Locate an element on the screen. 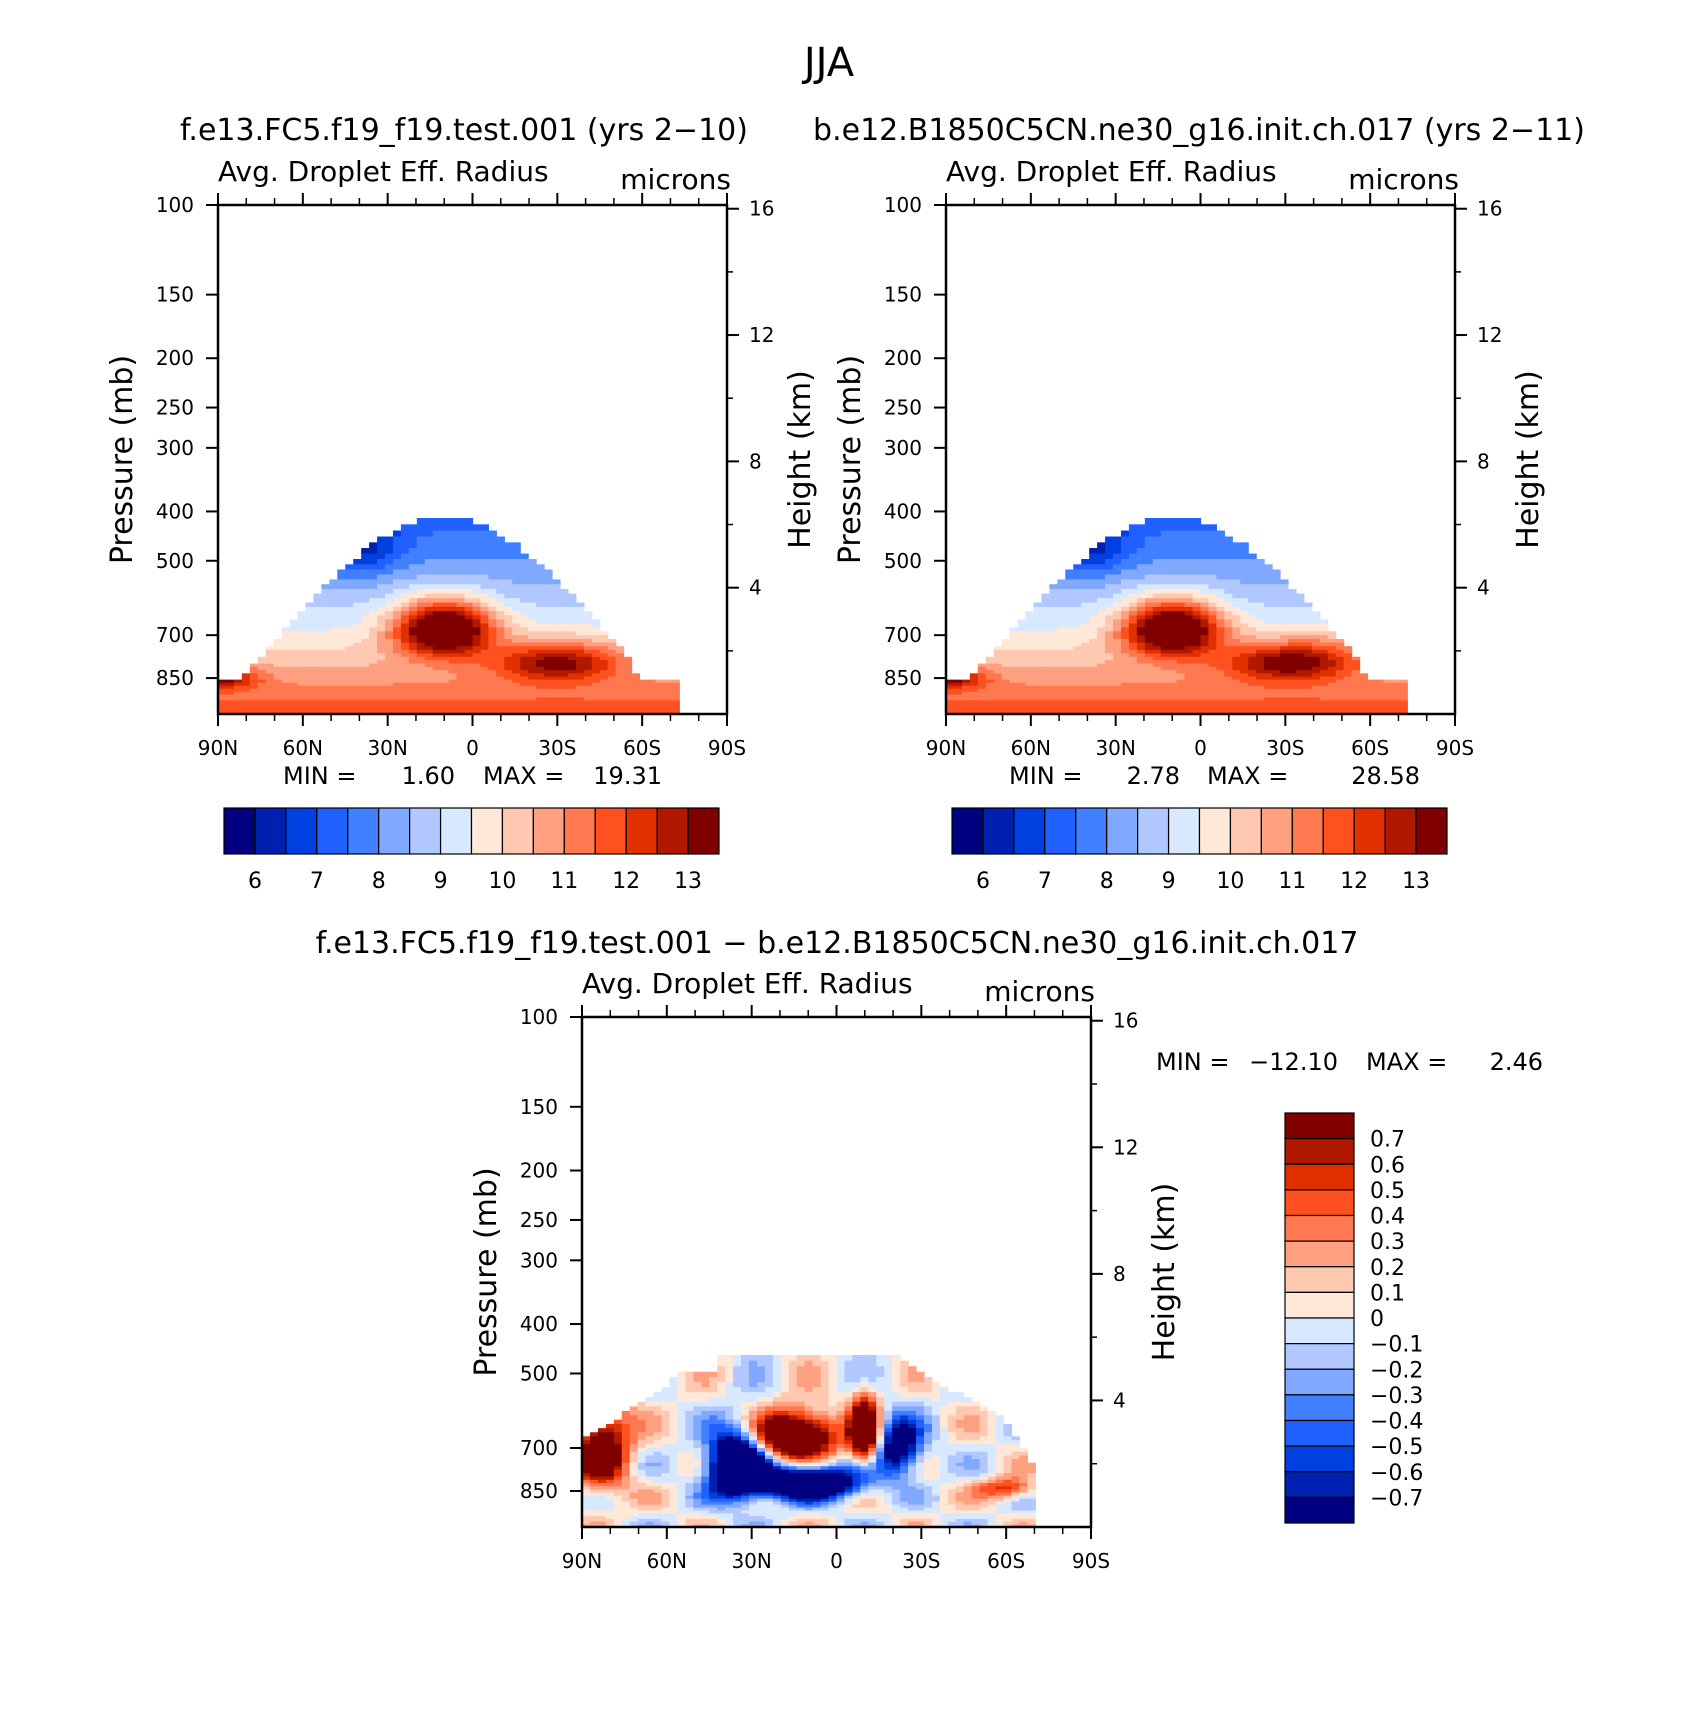  y-tick-label: 500 is located at coordinates (175, 561).